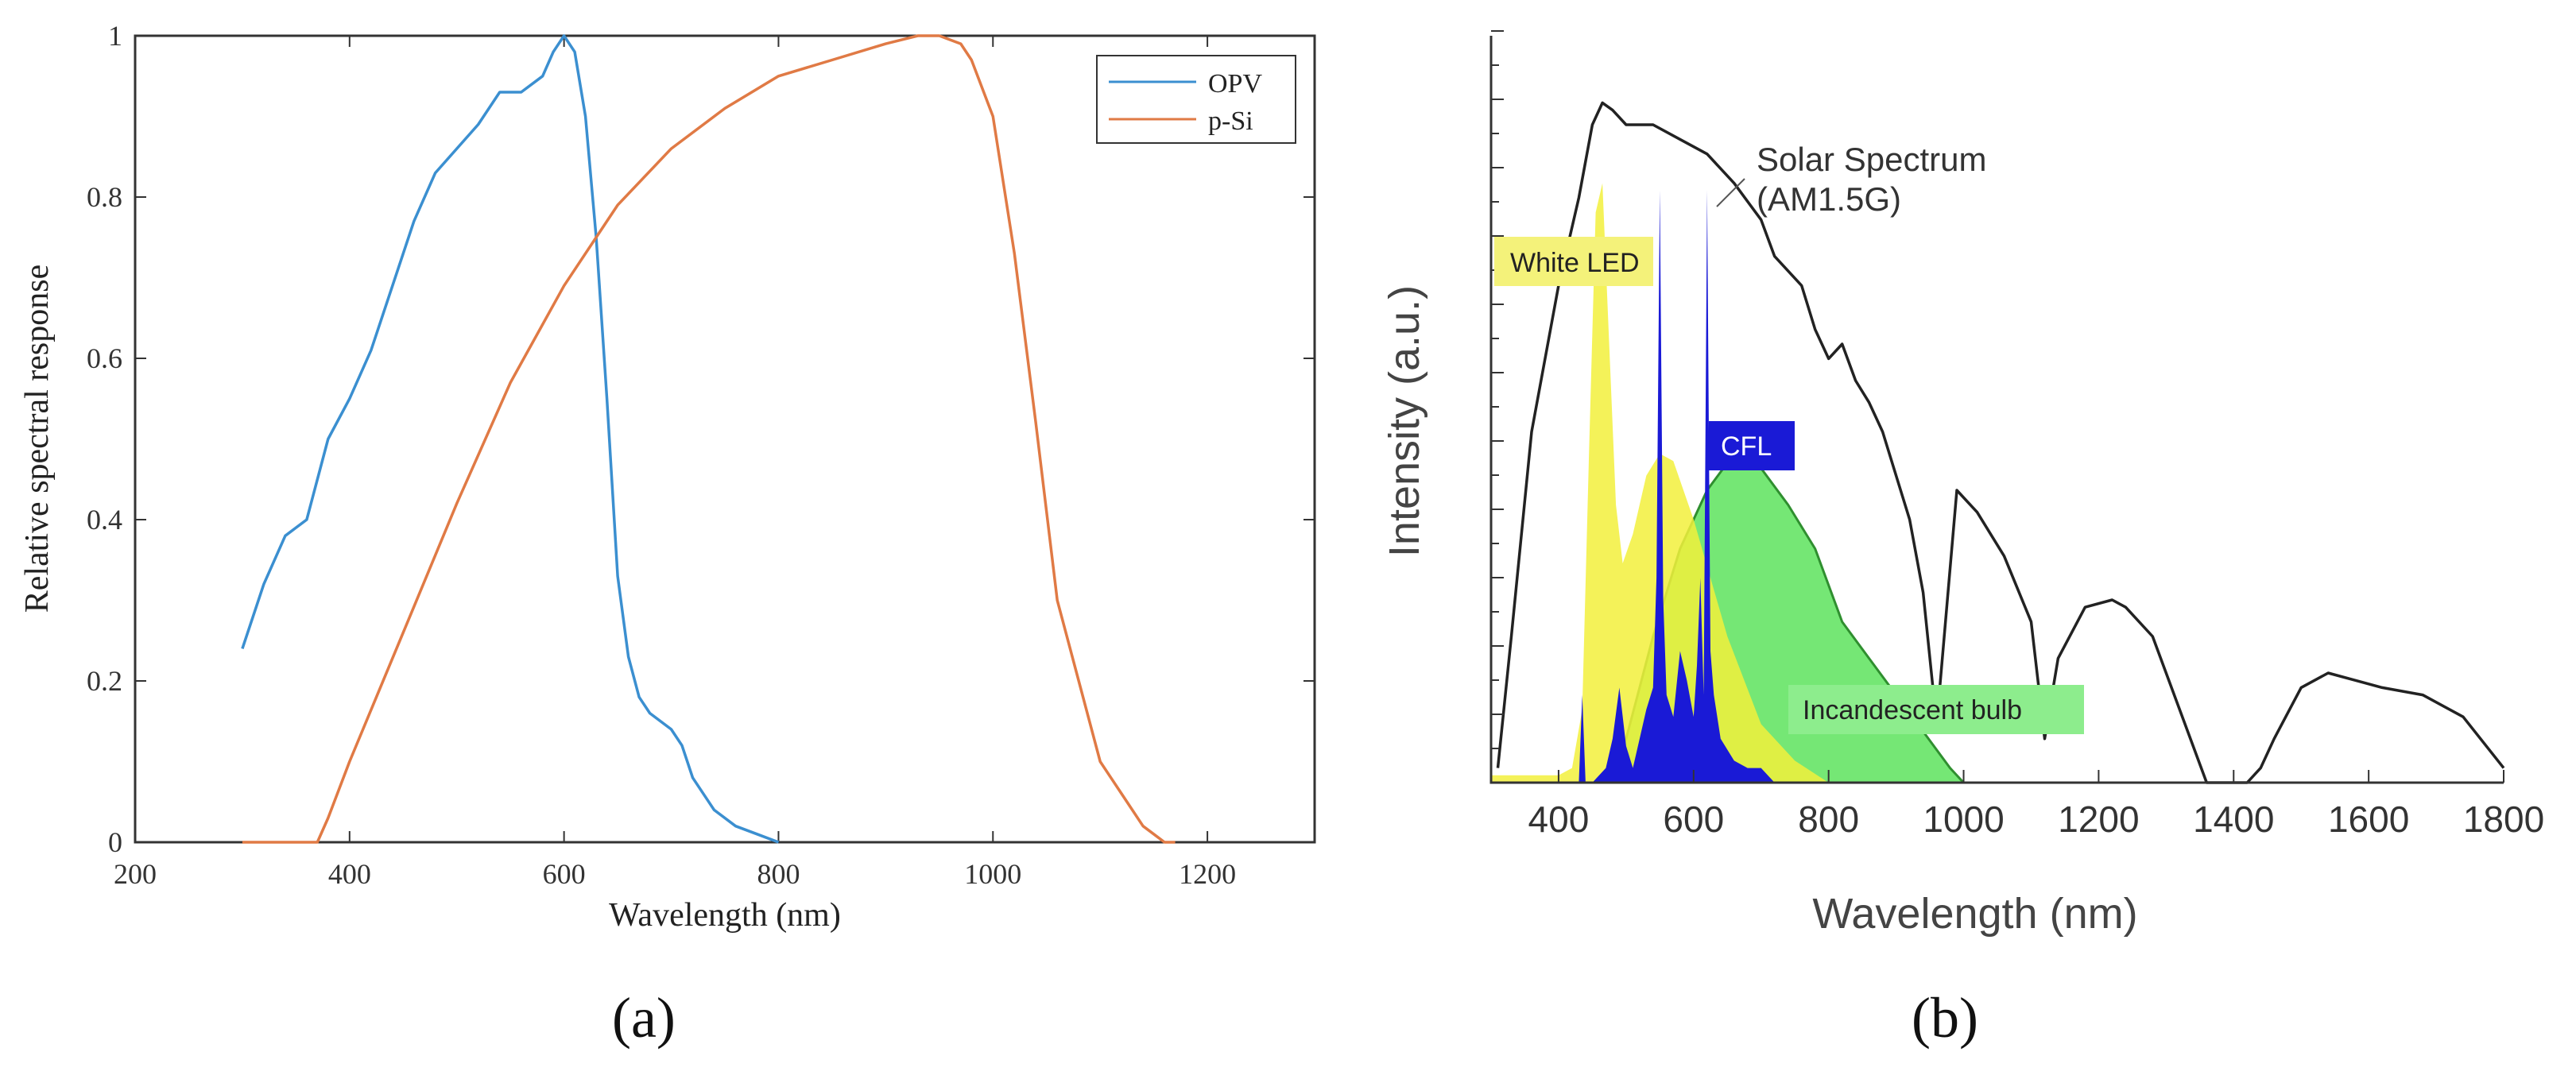 This screenshot has width=2576, height=1079. I want to click on panel-a-legend: OPV p-Si, so click(1196, 99).